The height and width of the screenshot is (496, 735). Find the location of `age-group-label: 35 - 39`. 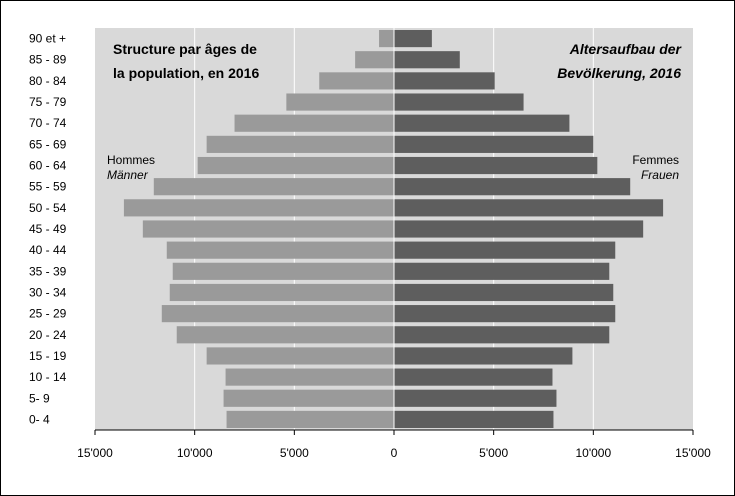

age-group-label: 35 - 39 is located at coordinates (48, 271).